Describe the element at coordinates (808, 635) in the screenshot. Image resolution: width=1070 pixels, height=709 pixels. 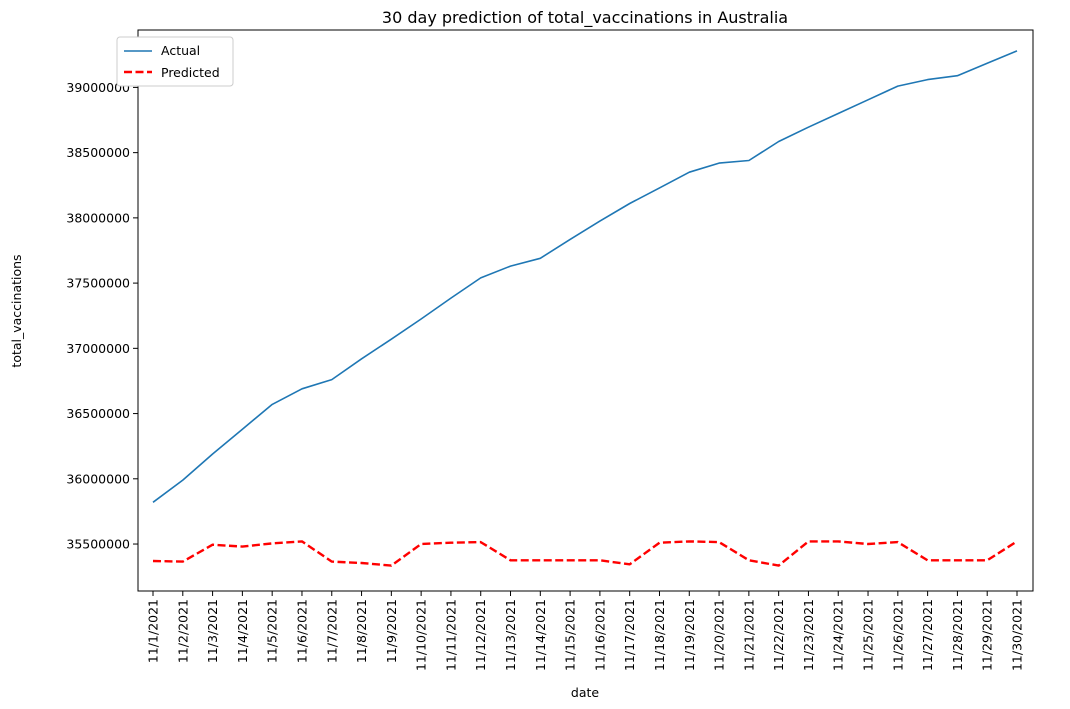
I see `x-tick-label: 11/23/2021` at that location.